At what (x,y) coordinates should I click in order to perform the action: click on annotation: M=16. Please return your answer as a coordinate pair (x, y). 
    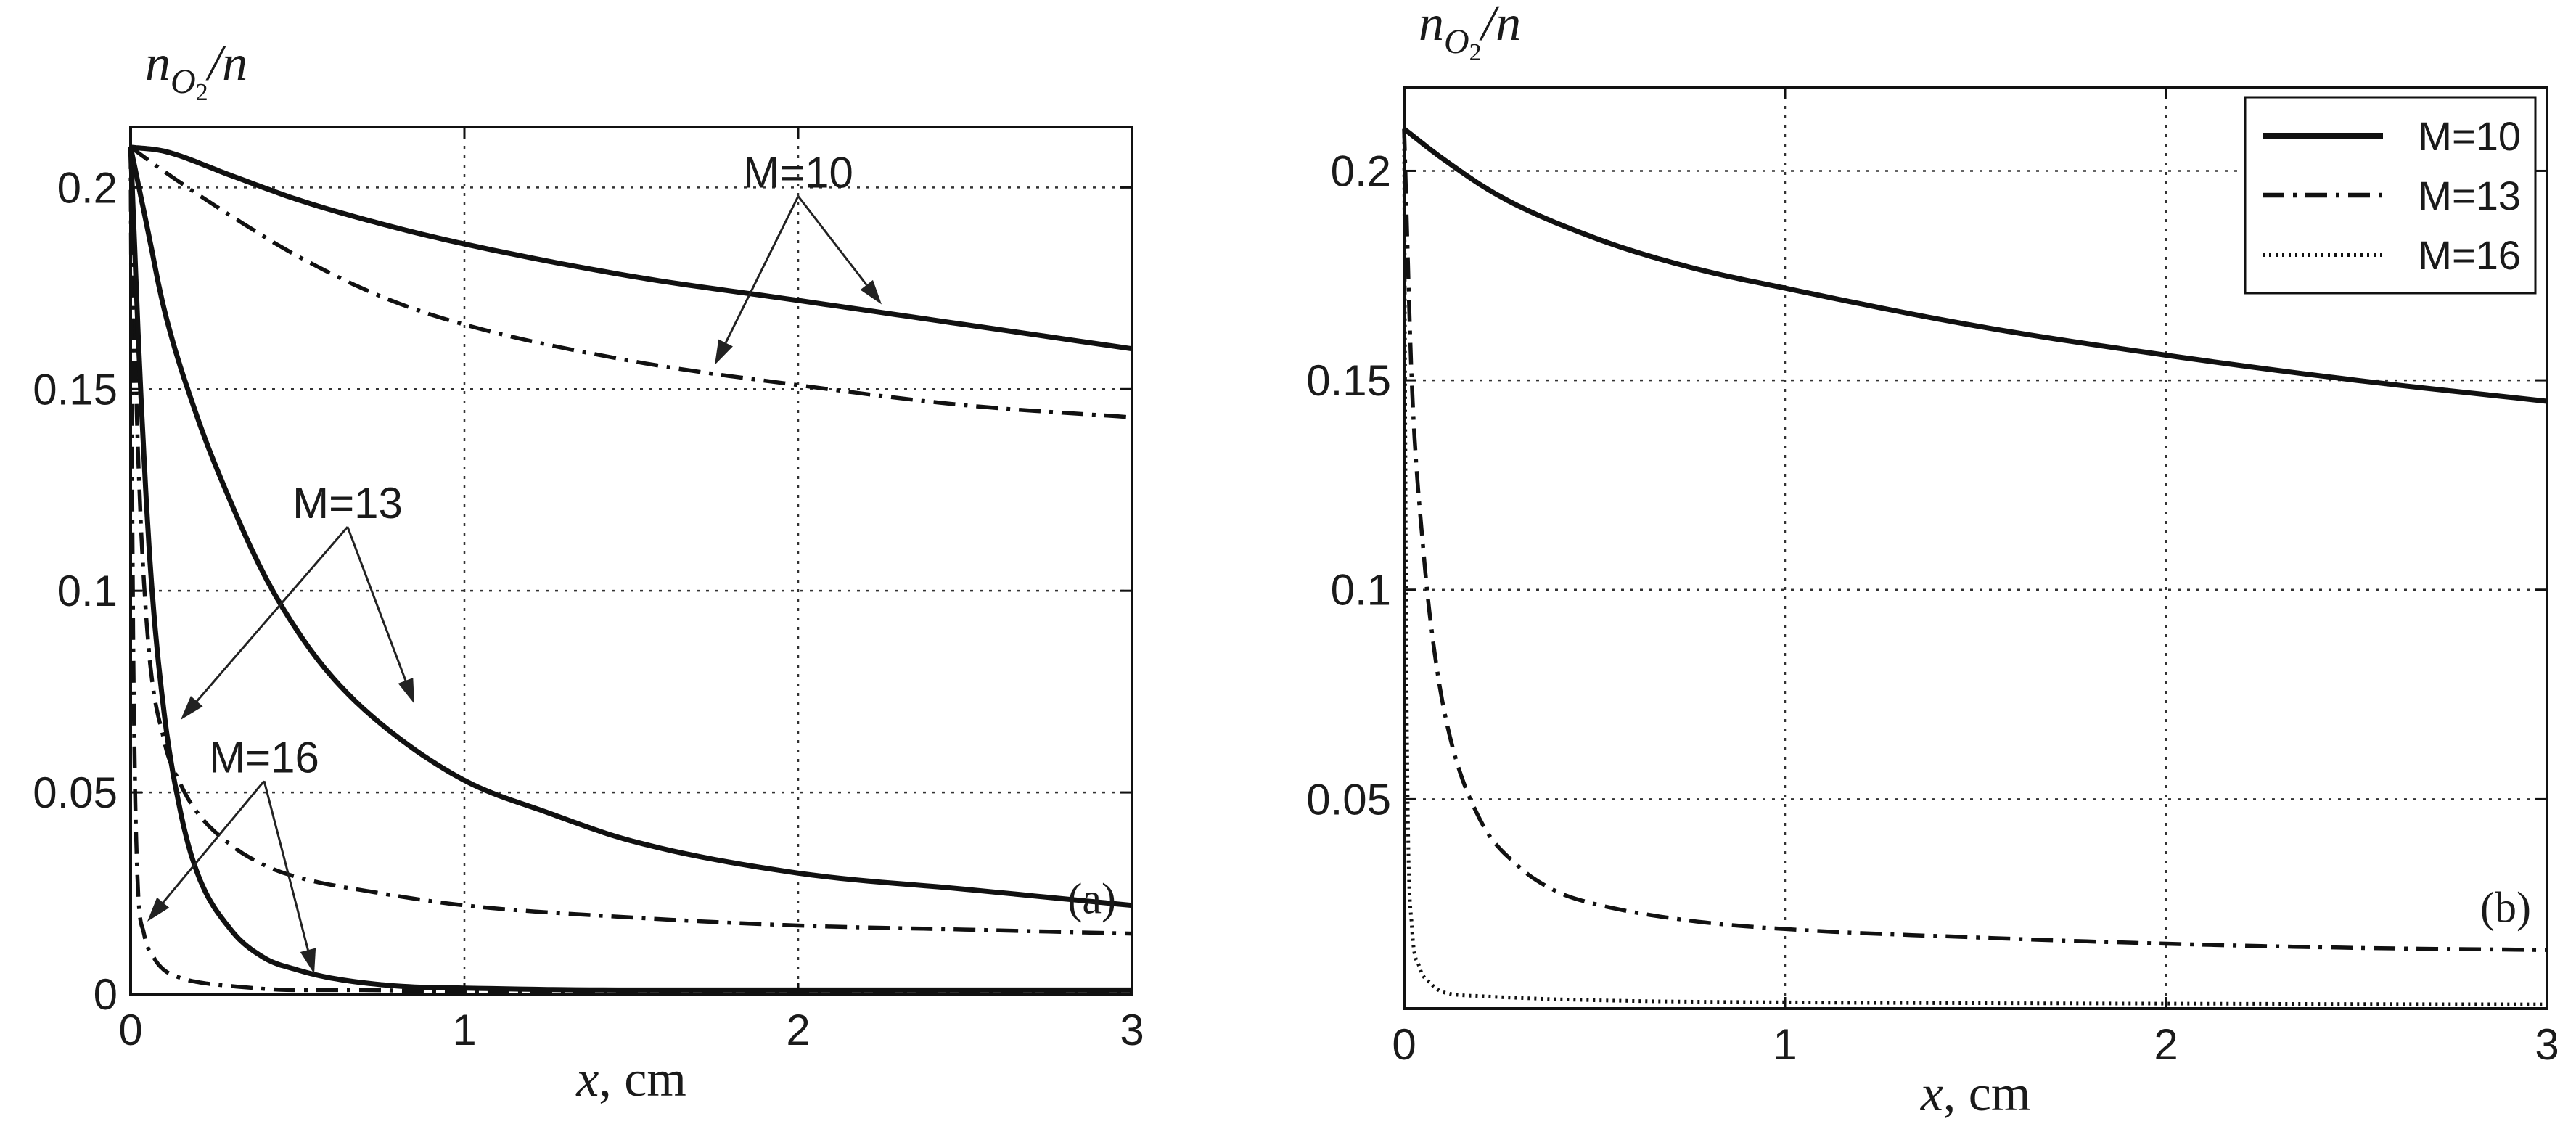
    Looking at the image, I should click on (233, 854).